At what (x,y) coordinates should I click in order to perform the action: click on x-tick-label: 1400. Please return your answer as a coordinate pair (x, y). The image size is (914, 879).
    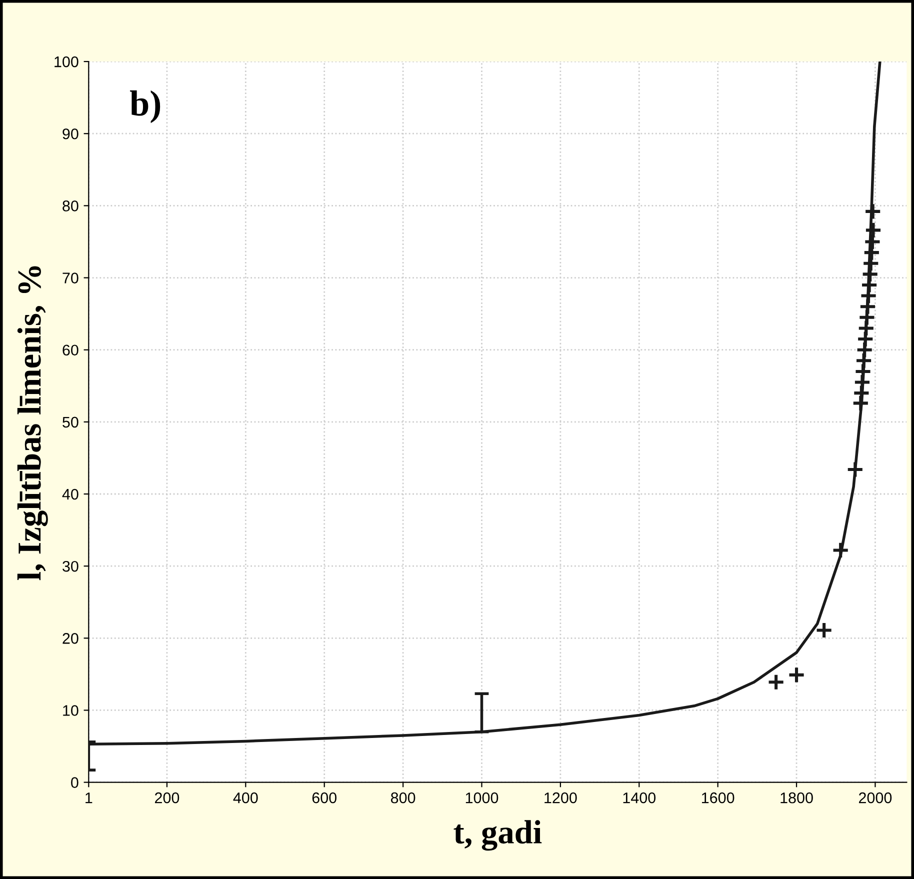
    Looking at the image, I should click on (639, 798).